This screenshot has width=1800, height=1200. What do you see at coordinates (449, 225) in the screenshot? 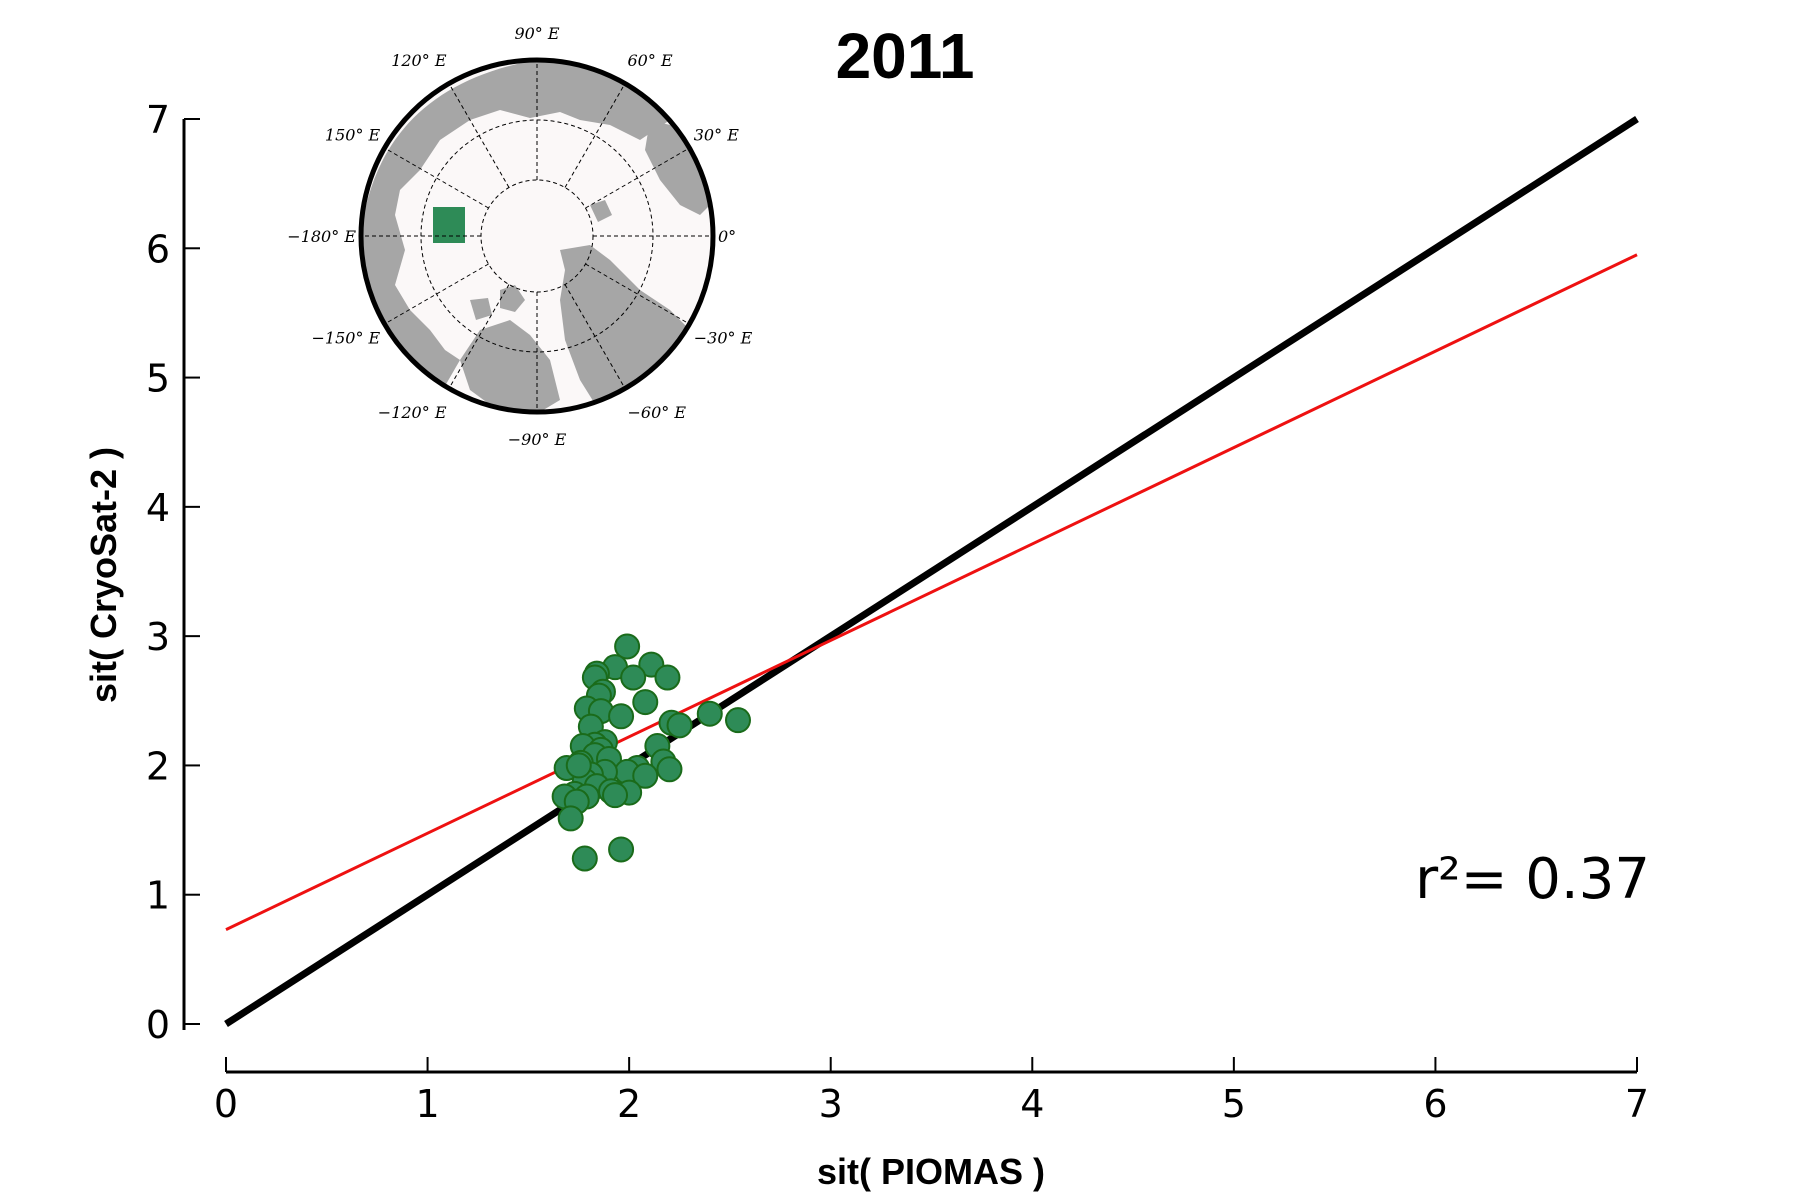
I see `map-region-marker` at bounding box center [449, 225].